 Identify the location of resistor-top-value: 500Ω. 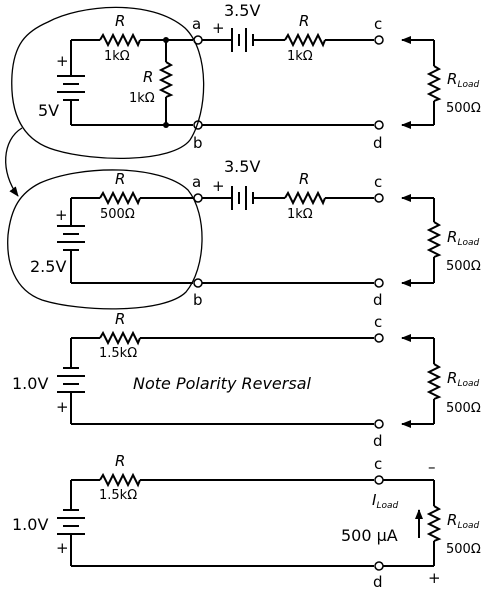
(117, 214).